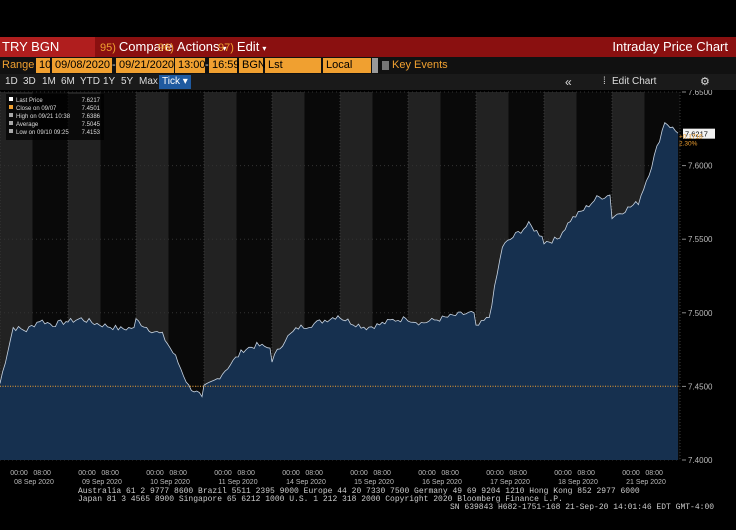 The height and width of the screenshot is (530, 736). I want to click on legend-label: Average, so click(27, 125).